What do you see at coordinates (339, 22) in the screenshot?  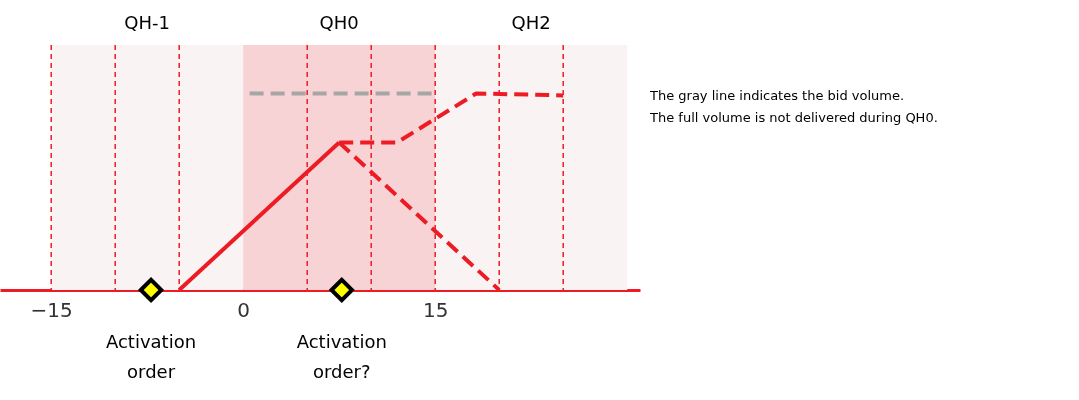 I see `band-label: QH0` at bounding box center [339, 22].